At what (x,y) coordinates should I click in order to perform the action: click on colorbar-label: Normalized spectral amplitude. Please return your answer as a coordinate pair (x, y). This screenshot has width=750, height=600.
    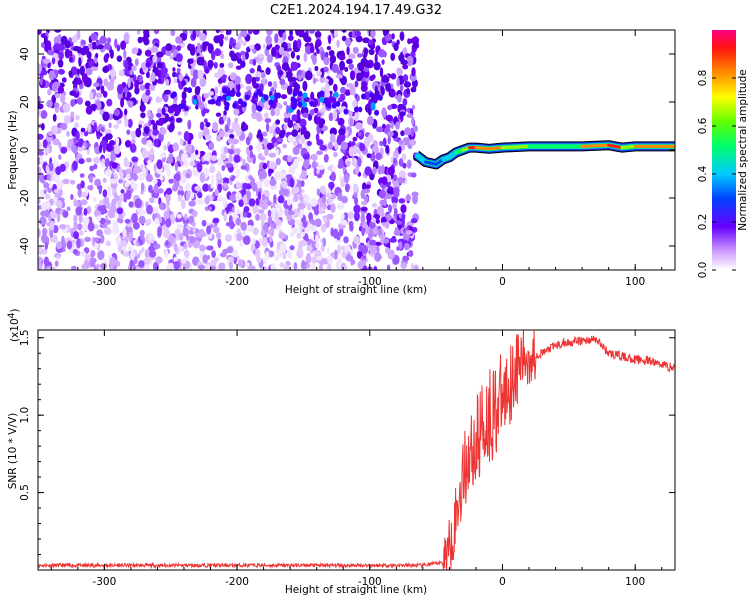
    Looking at the image, I should click on (743, 149).